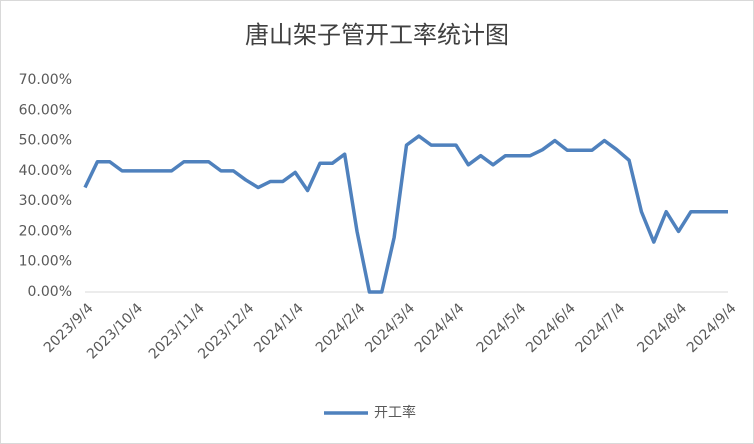 The image size is (754, 444). I want to click on y-tick-label: 30.00%, so click(45, 201).